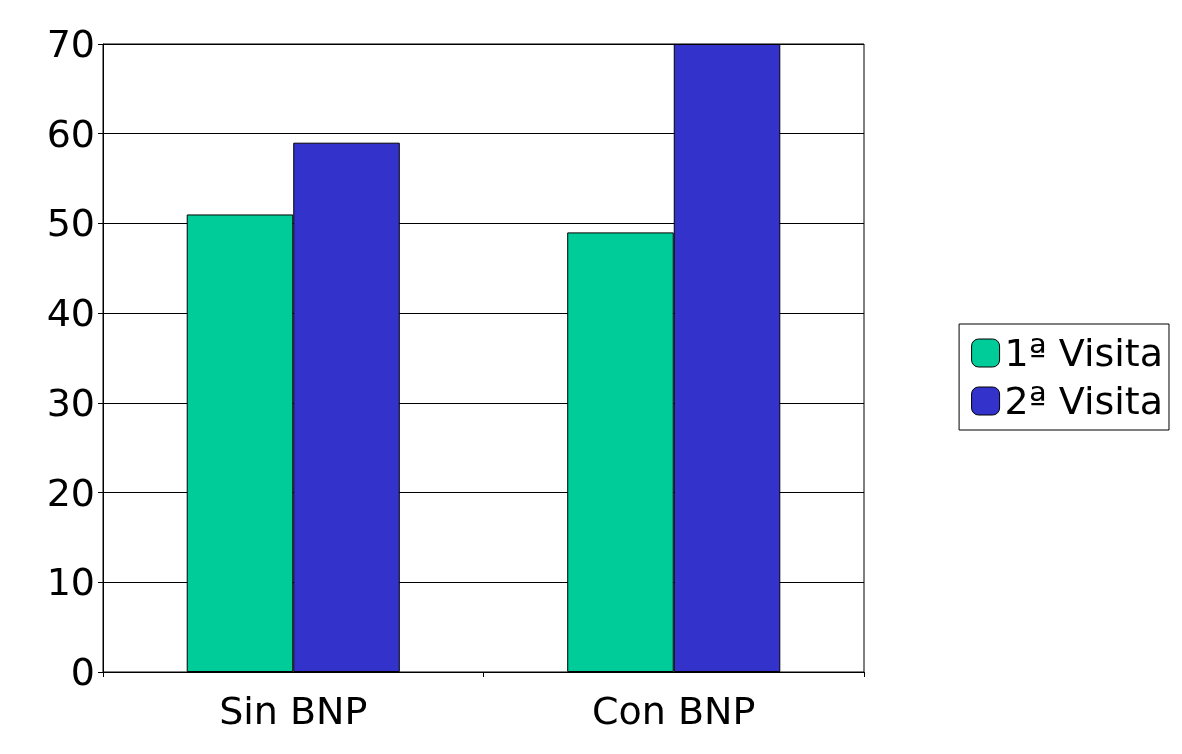 The height and width of the screenshot is (754, 1182). Describe the element at coordinates (70, 582) in the screenshot. I see `y-tick-label: 10` at that location.